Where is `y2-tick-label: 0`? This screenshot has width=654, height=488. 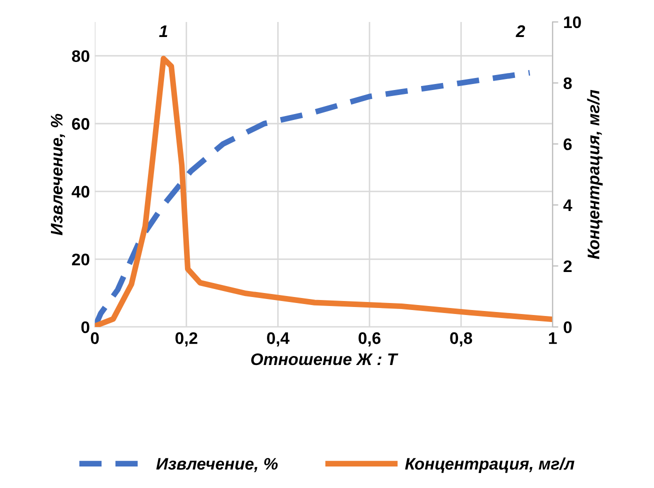 y2-tick-label: 0 is located at coordinates (568, 327).